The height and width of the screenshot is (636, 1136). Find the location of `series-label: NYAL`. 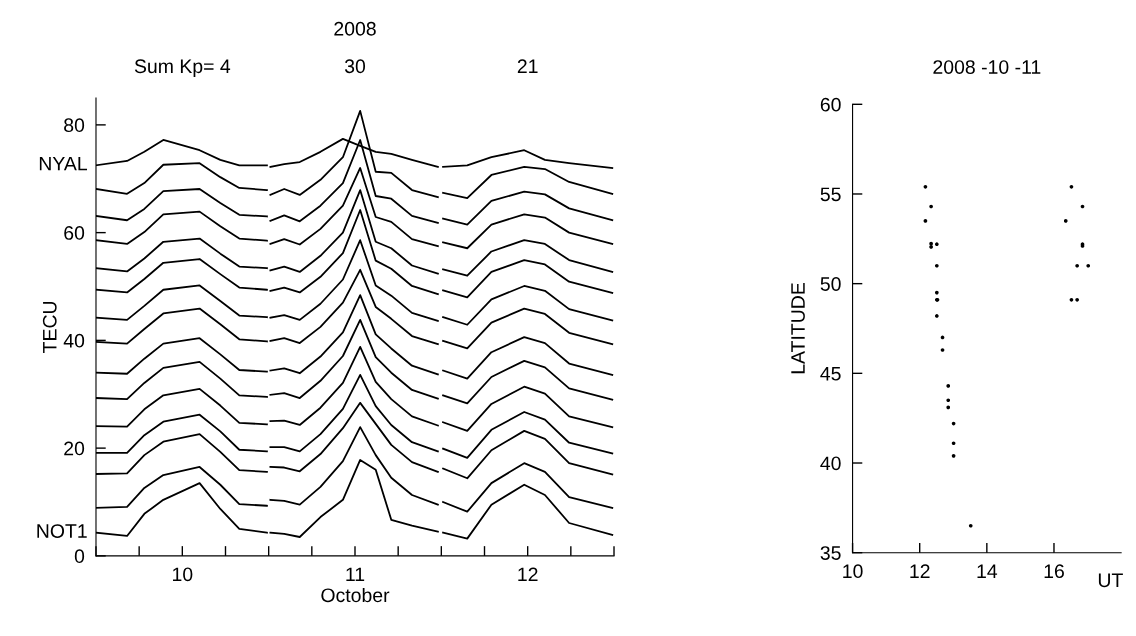

series-label: NYAL is located at coordinates (63, 163).